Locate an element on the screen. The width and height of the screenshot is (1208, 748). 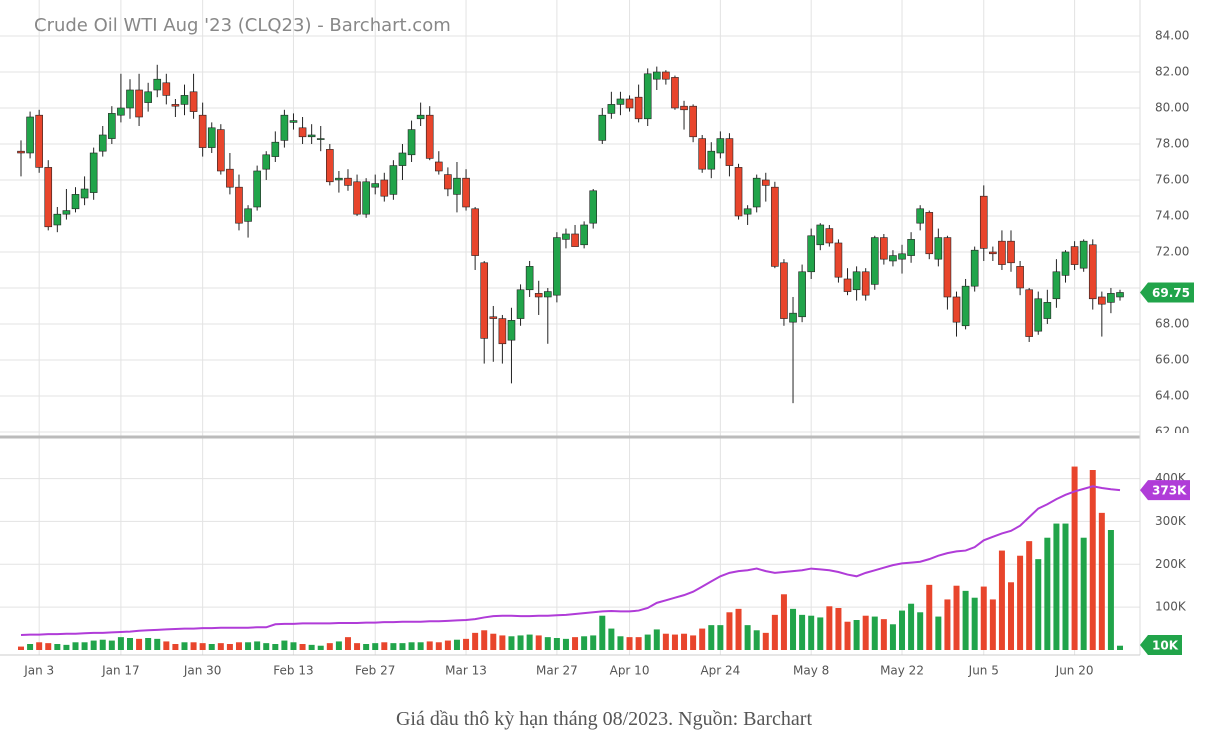
x-tick-label: May 8 is located at coordinates (811, 671).